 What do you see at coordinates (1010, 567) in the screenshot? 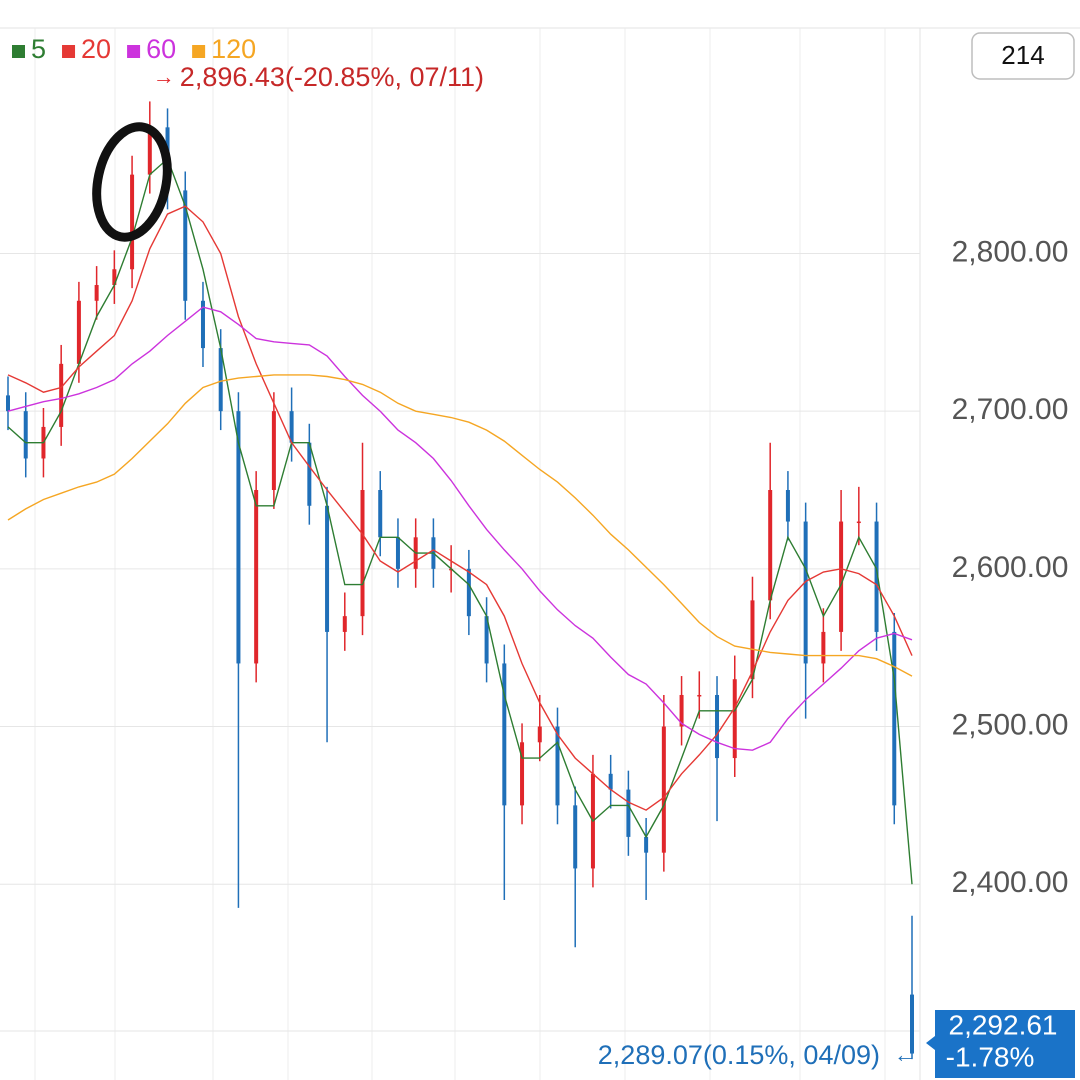
I see `y-tick-label: 2,600.00` at bounding box center [1010, 567].